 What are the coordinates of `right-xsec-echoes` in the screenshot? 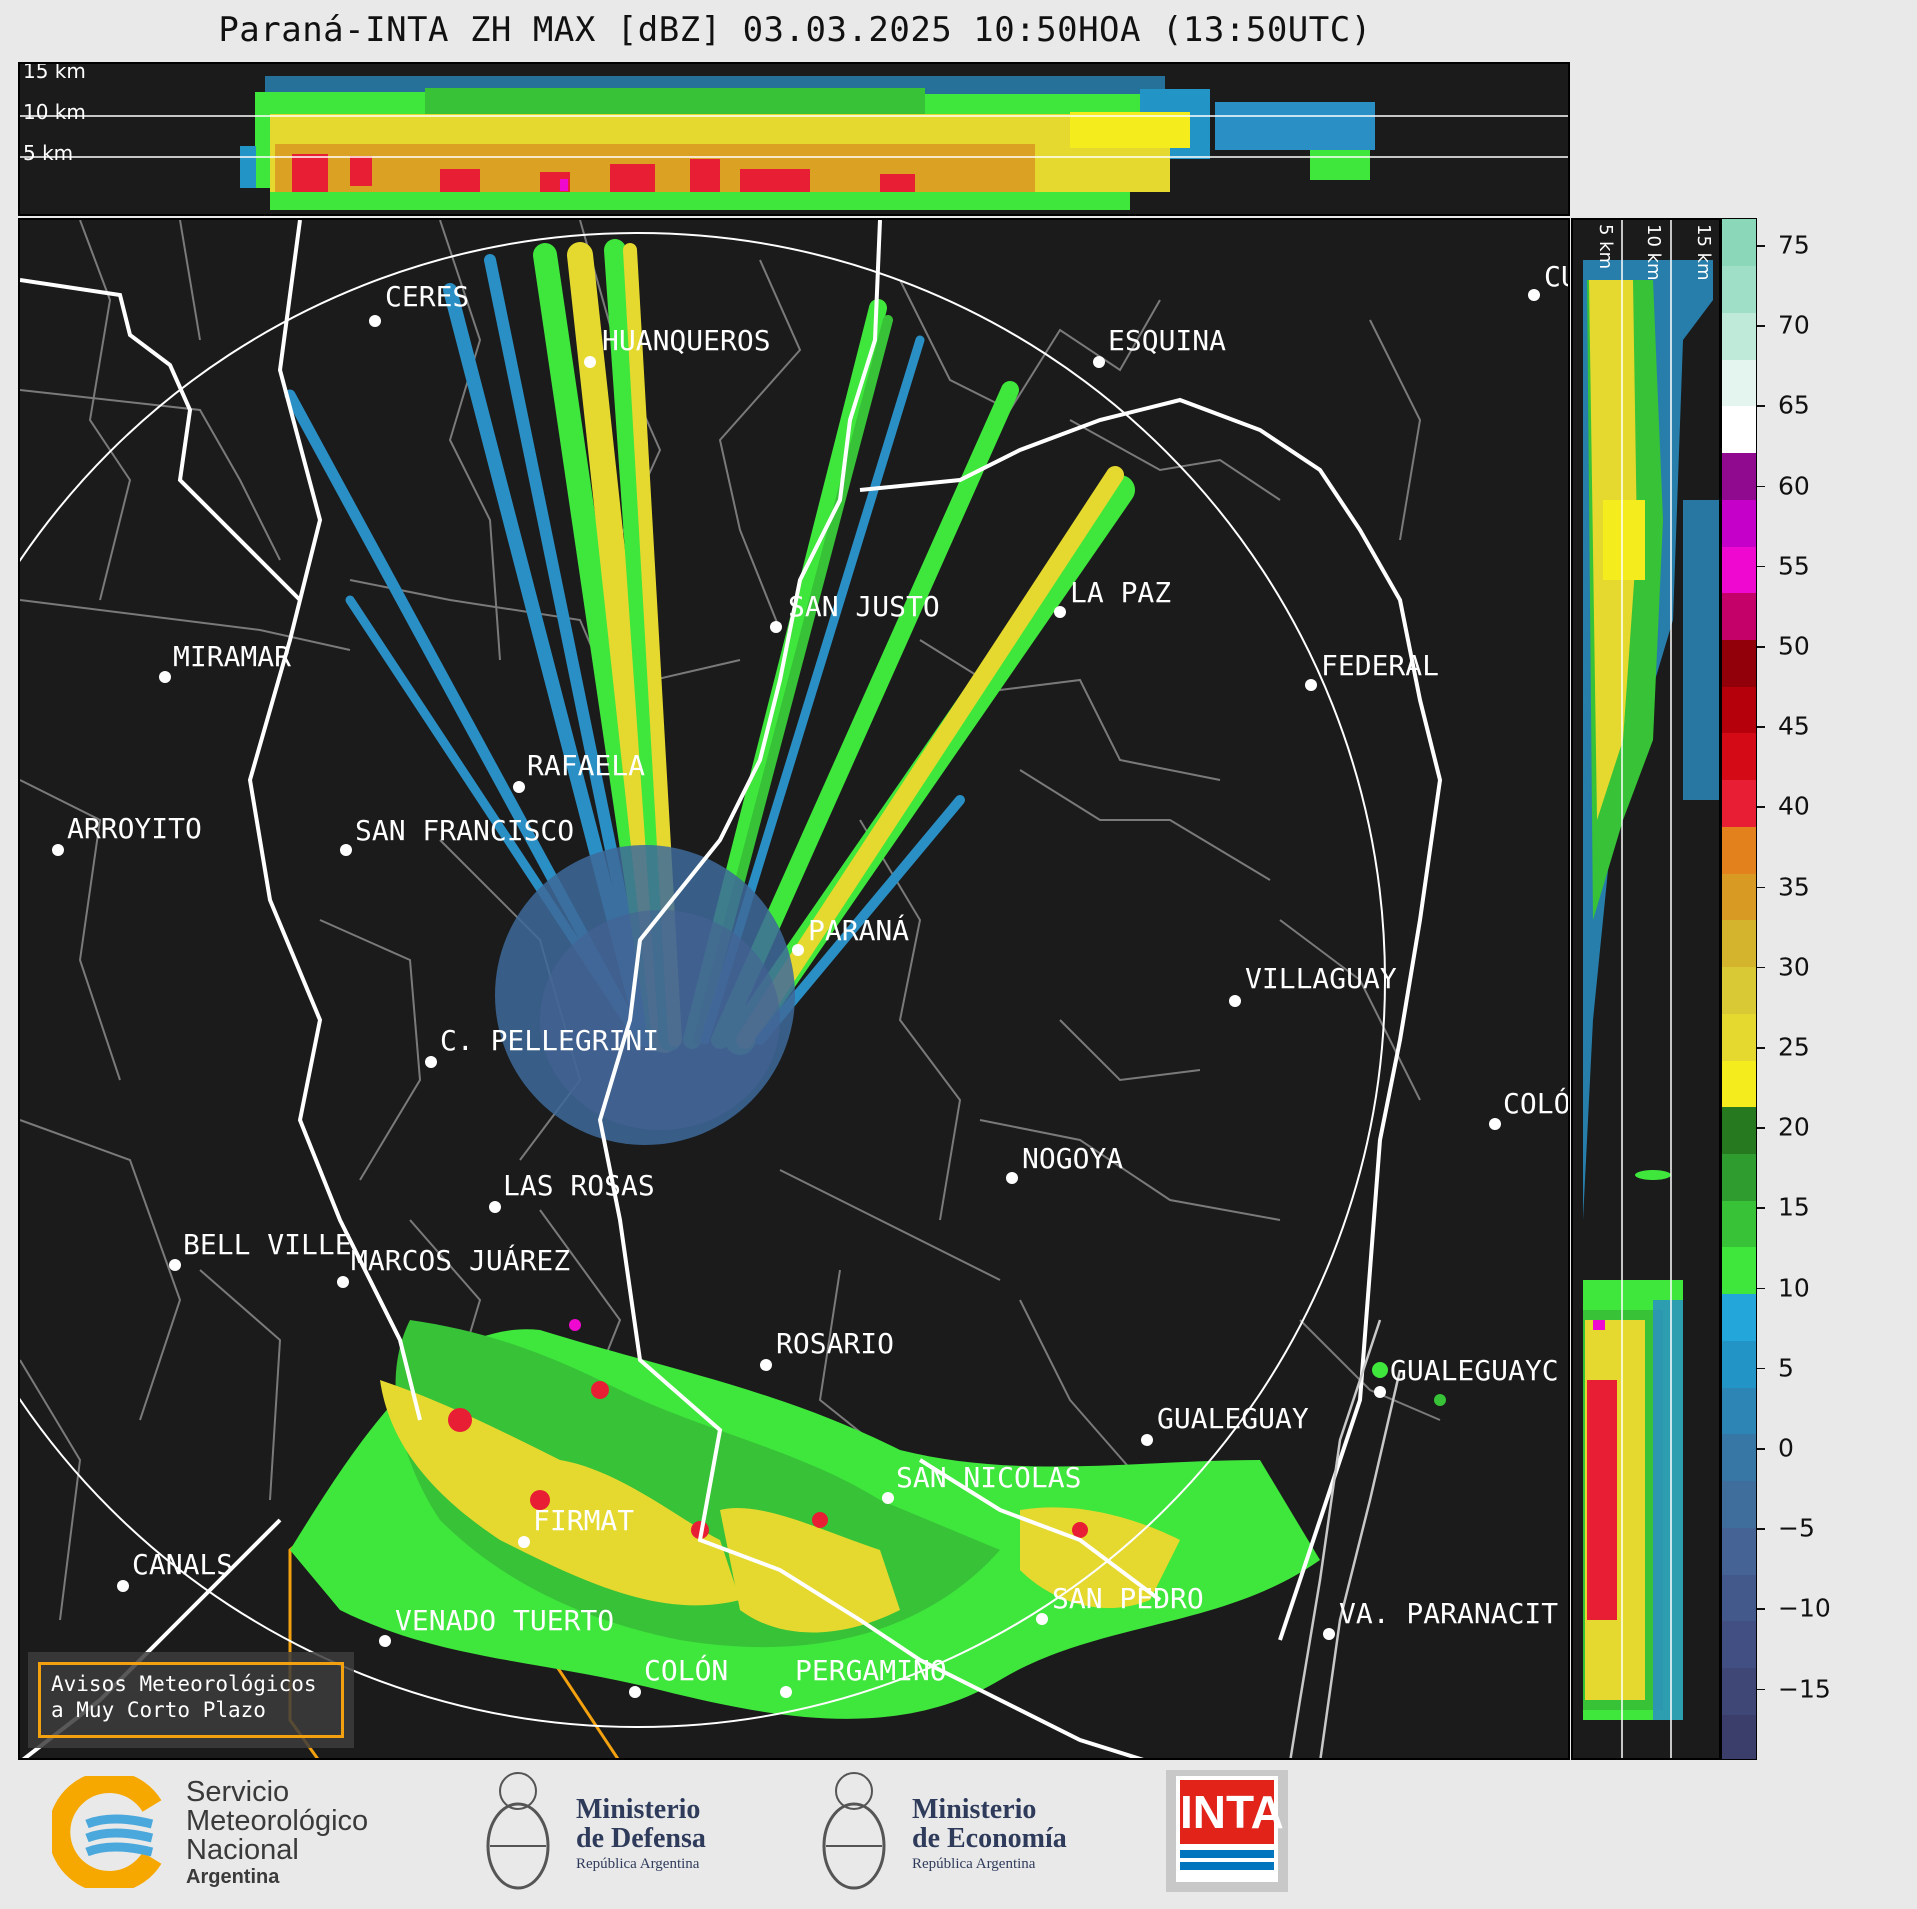 It's located at (1651, 990).